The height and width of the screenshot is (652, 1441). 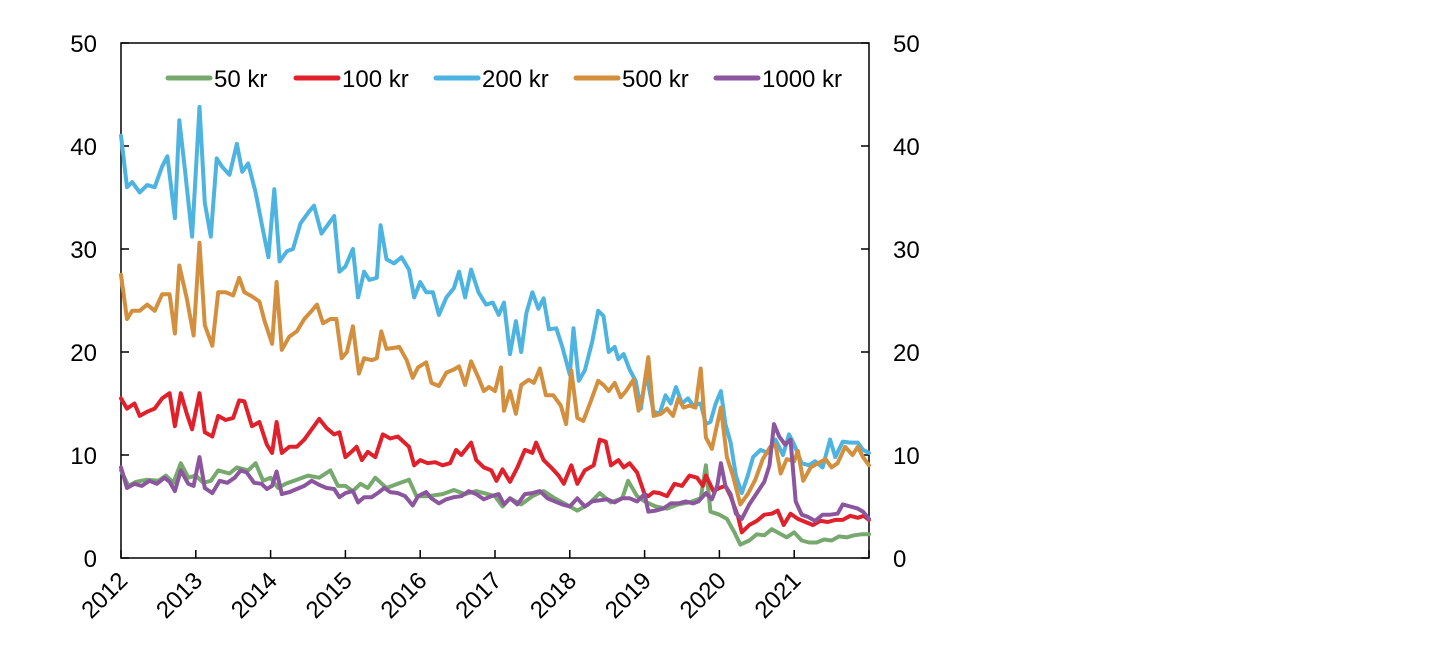 What do you see at coordinates (83, 44) in the screenshot?
I see `y-tick-label-left: 50` at bounding box center [83, 44].